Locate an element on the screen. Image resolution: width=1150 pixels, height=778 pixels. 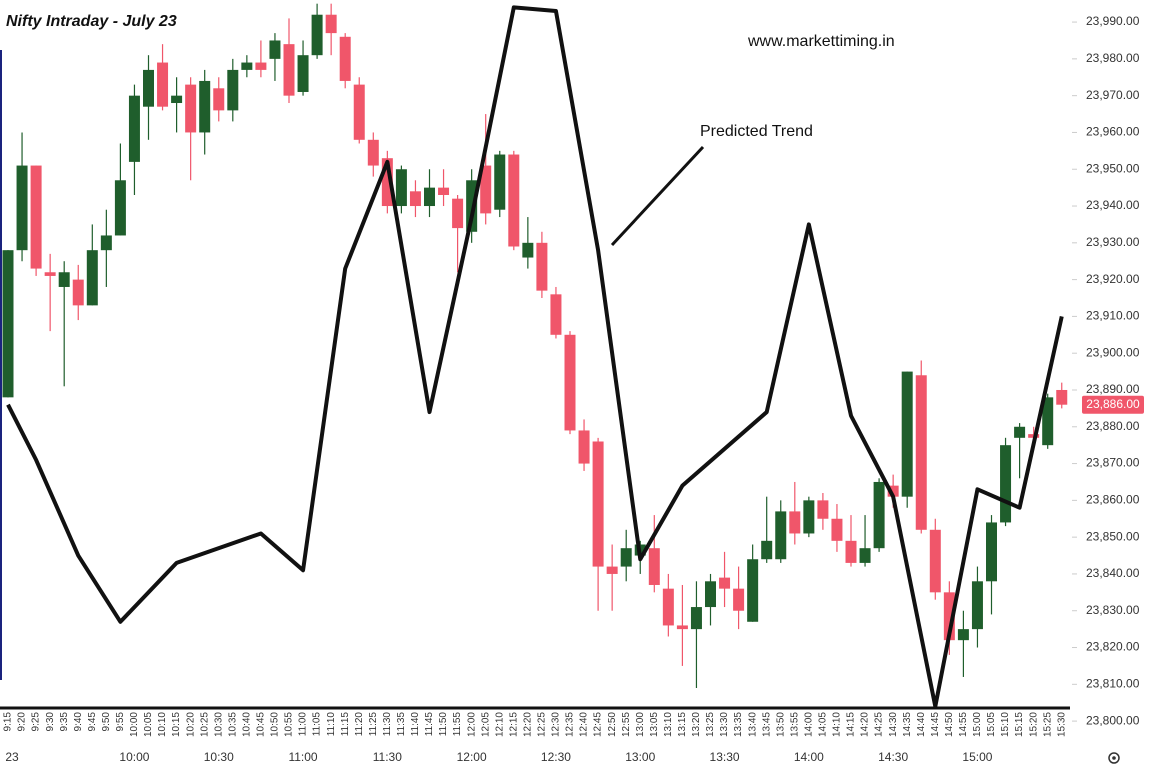
y-tick-label: 23,810.00 is located at coordinates (1113, 683).